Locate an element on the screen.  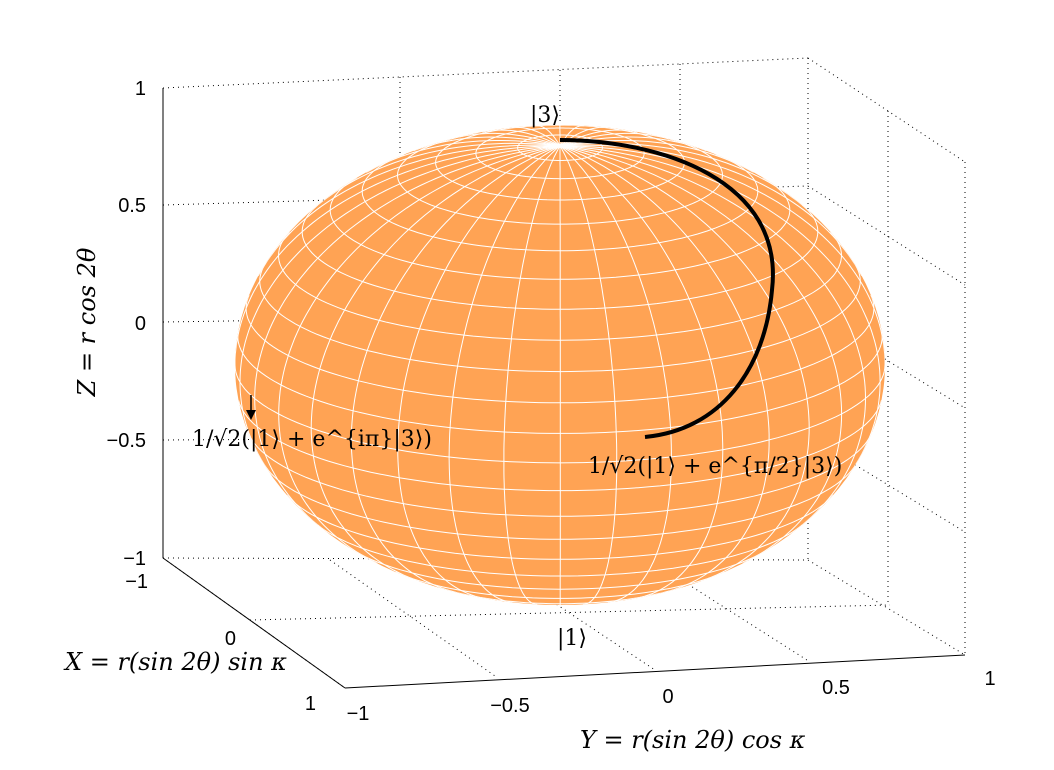
annotation-right-state: 1/√2(|1⟩ + e^{π/2}|3⟩) is located at coordinates (715, 466).